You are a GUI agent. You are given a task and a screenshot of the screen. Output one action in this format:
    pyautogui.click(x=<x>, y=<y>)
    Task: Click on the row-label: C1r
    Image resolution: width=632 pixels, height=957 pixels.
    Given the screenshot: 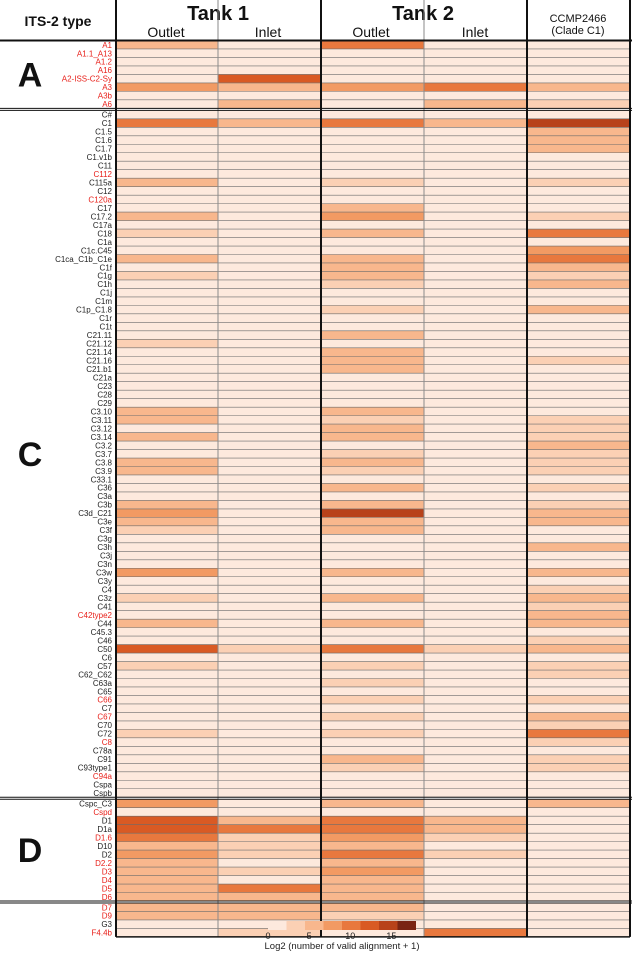 What is the action you would take?
    pyautogui.click(x=105, y=318)
    